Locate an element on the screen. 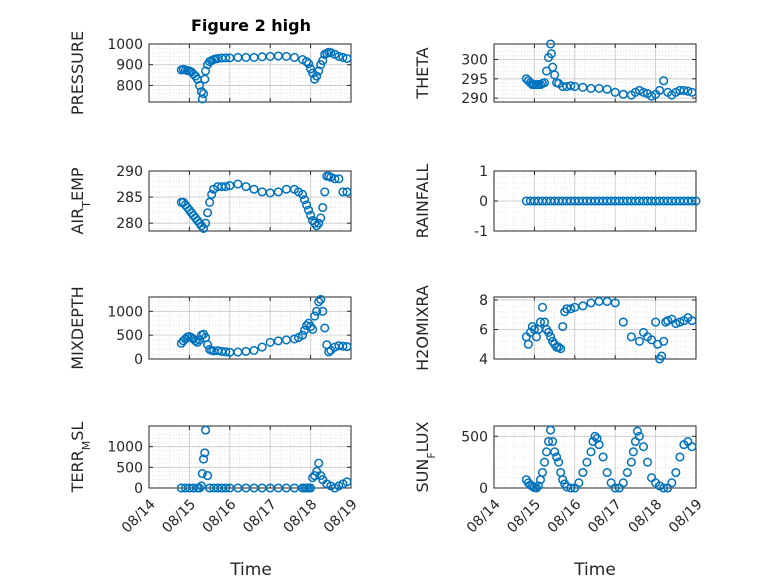 The height and width of the screenshot is (583, 778). y-axis-label: TERRMSL is located at coordinates (80, 458).